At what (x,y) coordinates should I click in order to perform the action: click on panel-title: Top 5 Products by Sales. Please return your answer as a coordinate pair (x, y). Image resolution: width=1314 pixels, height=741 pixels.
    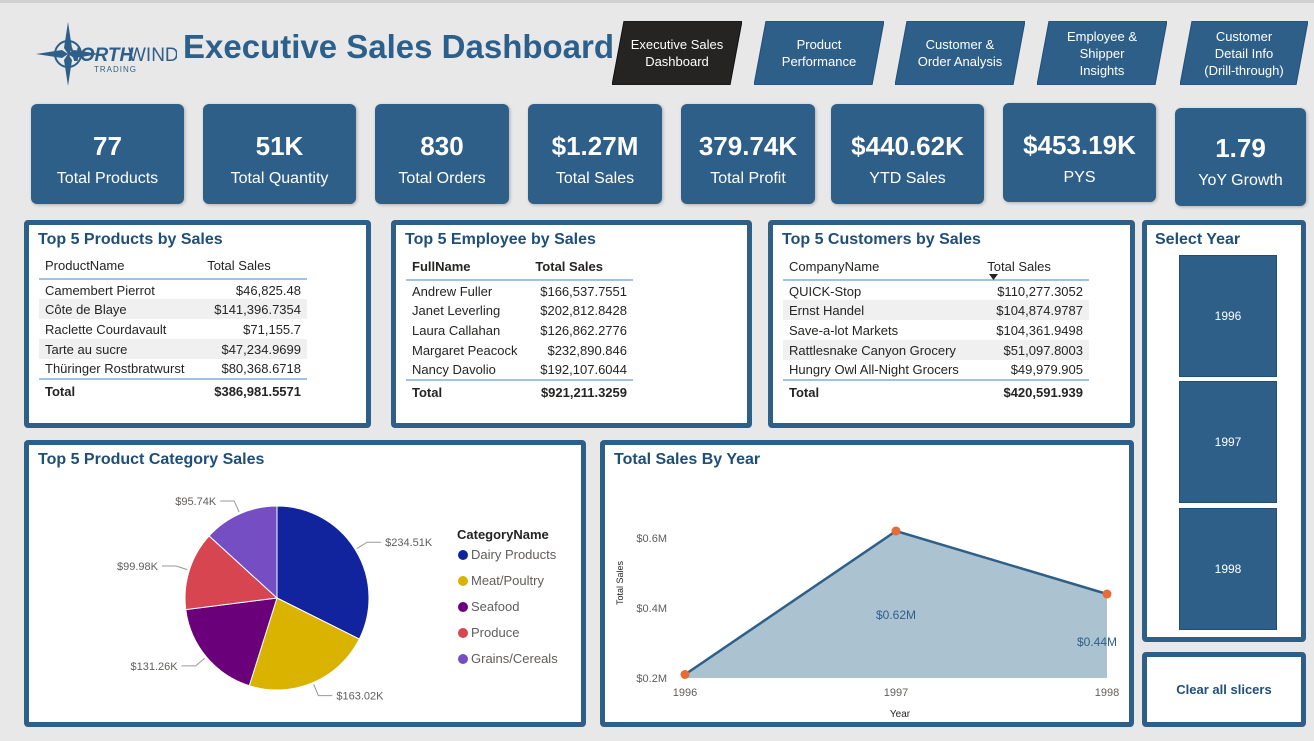
    Looking at the image, I should click on (130, 239).